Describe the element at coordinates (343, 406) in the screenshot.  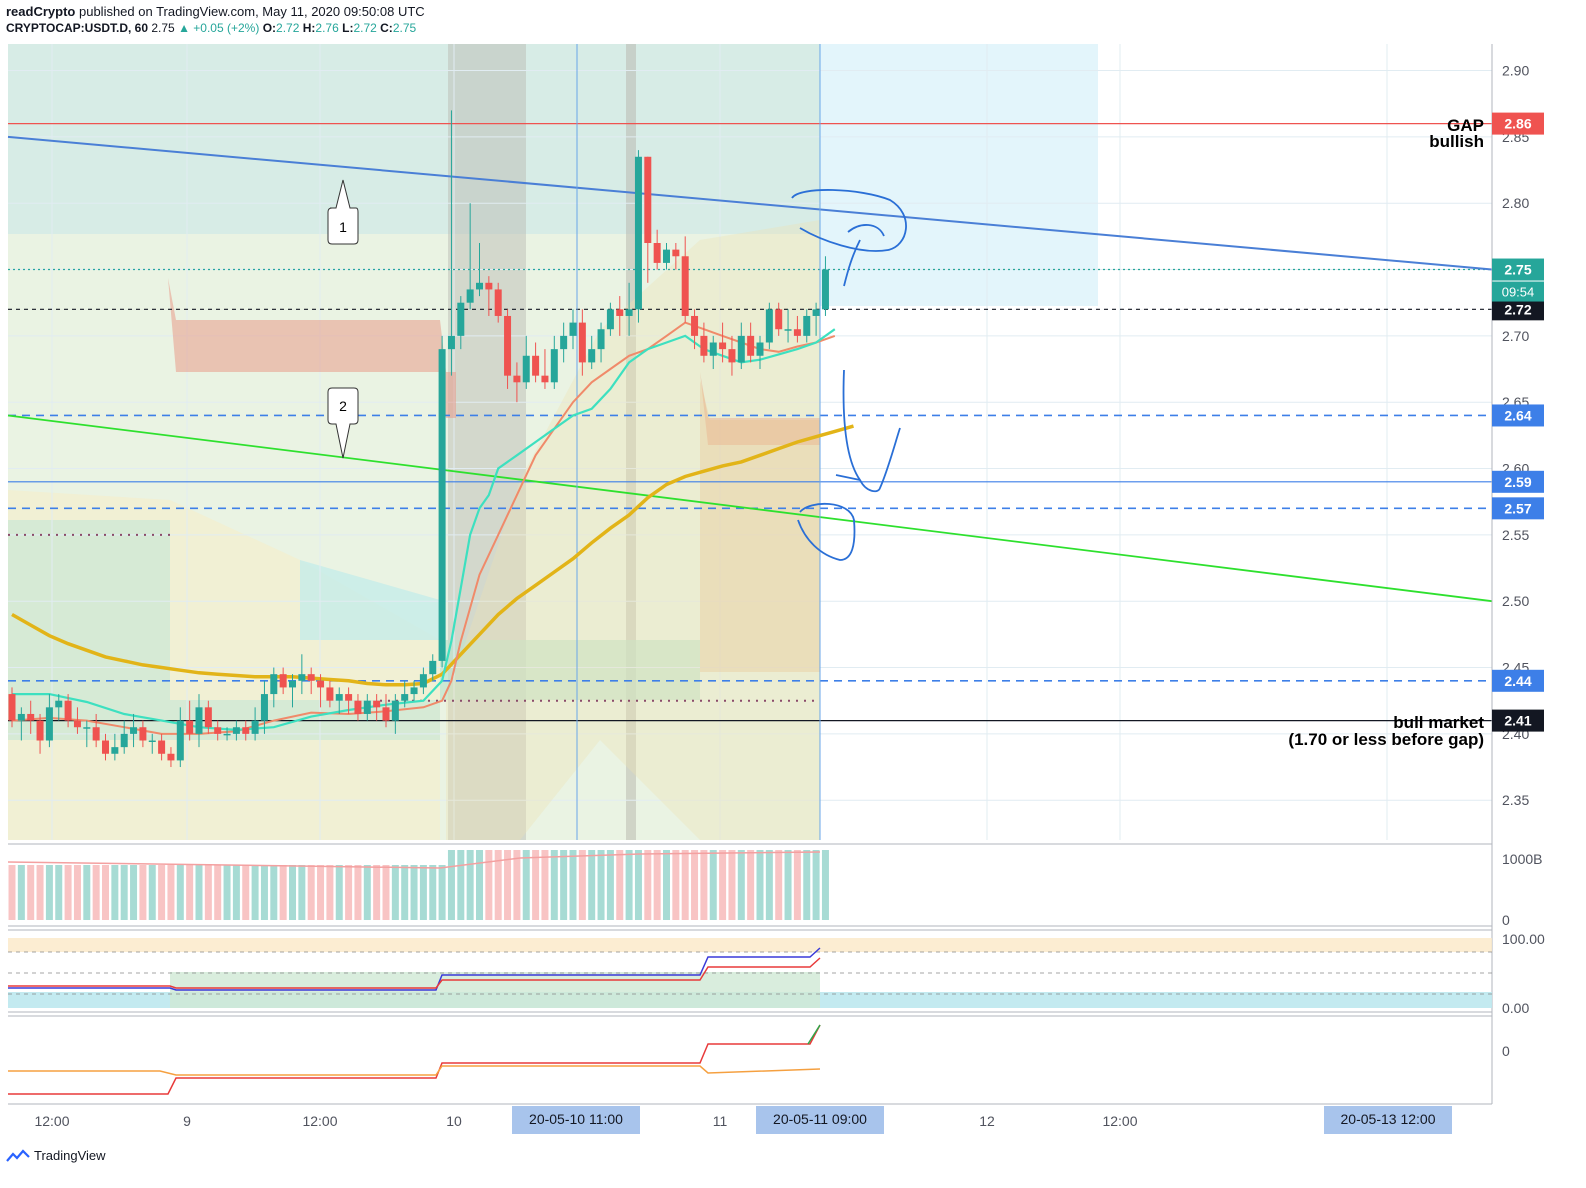
I see `callout-2-text: 2` at that location.